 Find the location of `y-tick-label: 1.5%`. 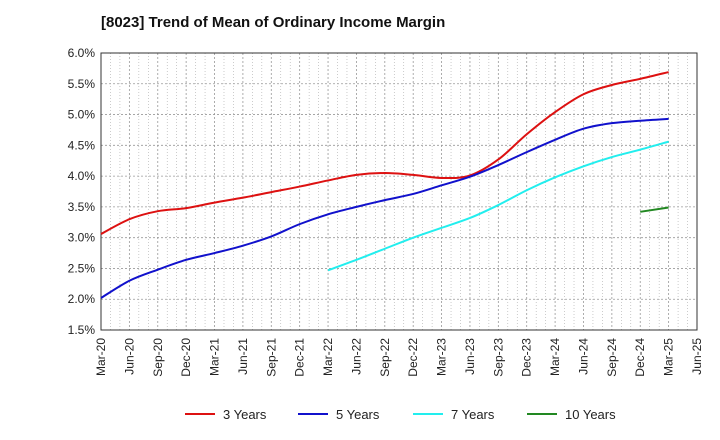

y-tick-label: 1.5% is located at coordinates (82, 330).